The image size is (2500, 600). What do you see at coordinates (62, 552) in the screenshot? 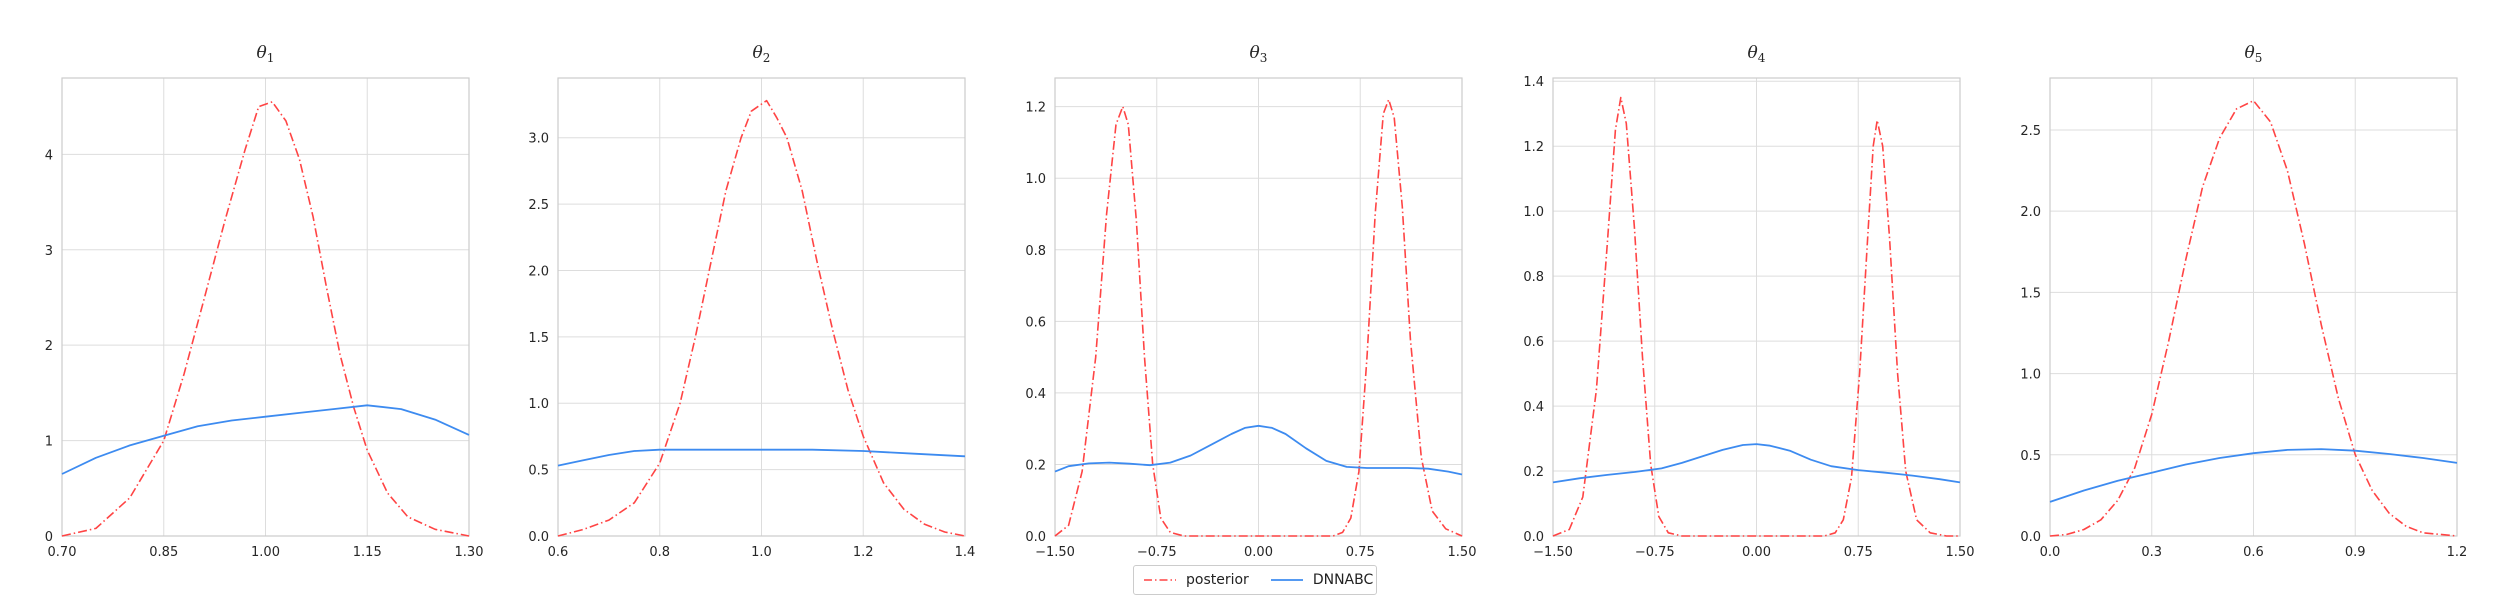
I see `x-tick-label: 0.70` at bounding box center [62, 552].